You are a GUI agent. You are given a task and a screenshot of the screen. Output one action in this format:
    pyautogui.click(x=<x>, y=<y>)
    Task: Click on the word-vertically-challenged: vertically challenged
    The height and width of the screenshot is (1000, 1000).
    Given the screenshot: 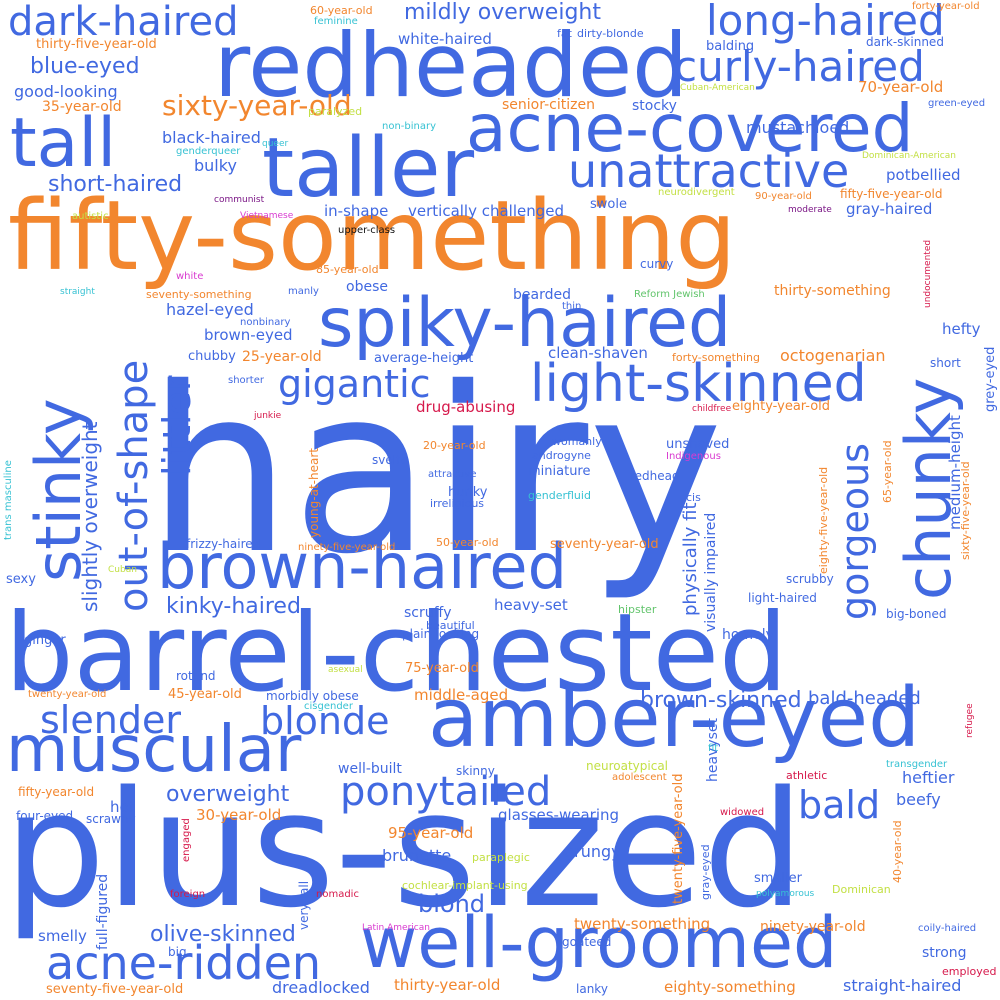 What is the action you would take?
    pyautogui.click(x=486, y=211)
    